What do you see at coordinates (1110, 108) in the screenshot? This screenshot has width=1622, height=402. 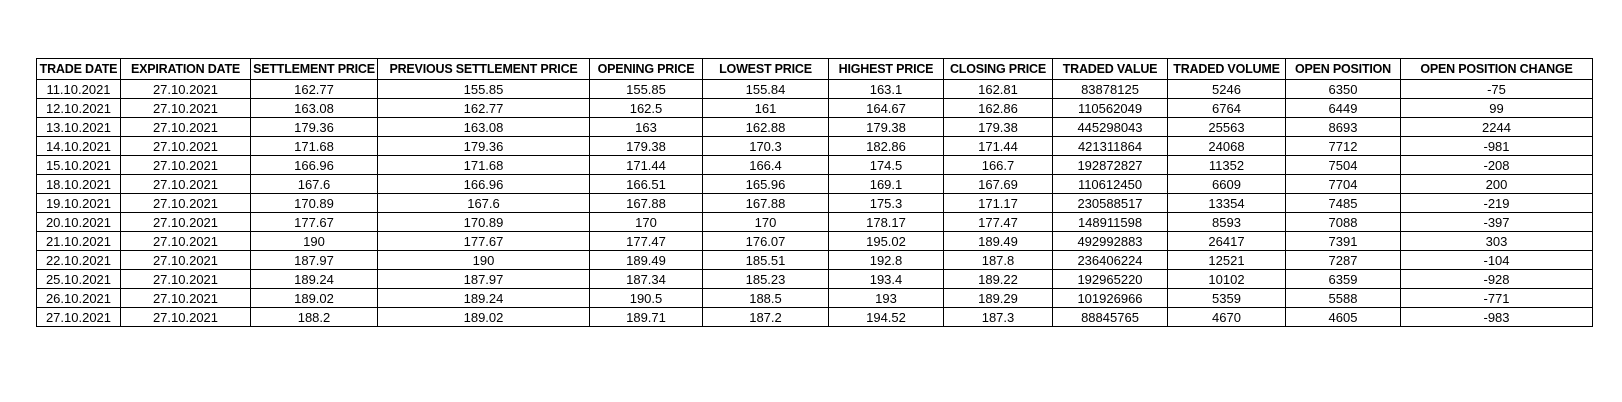 I see `table-cell: 110562049` at bounding box center [1110, 108].